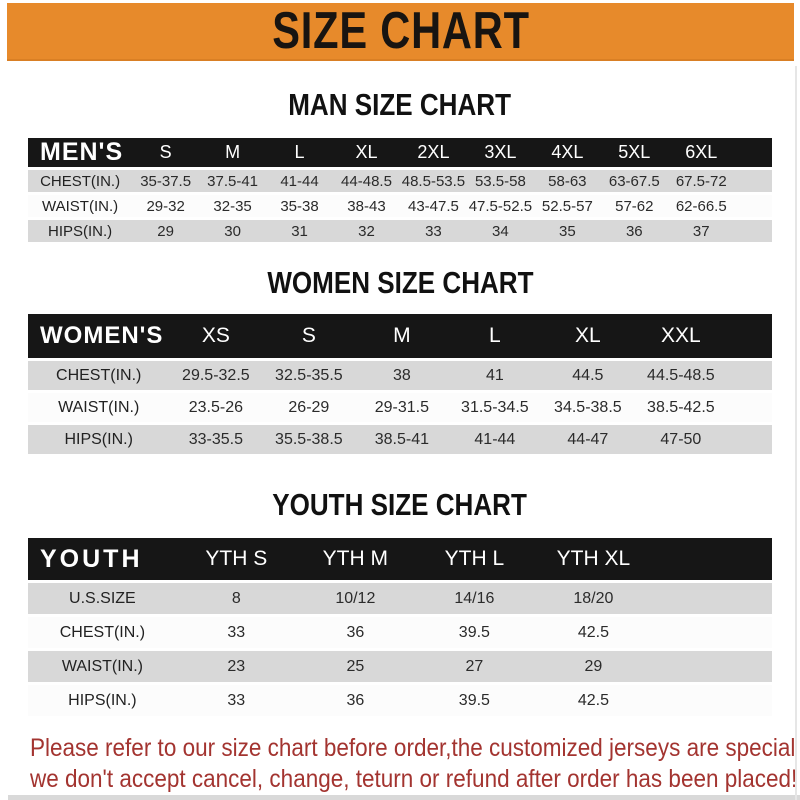  Describe the element at coordinates (796, 433) in the screenshot. I see `right-edge-artifact` at that location.